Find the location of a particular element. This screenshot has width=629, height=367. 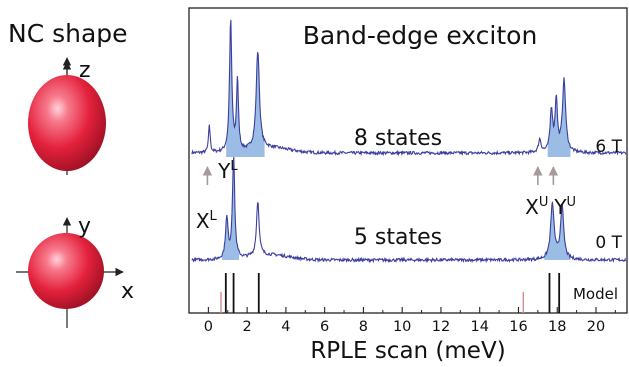

x-tick-label-12: 12 is located at coordinates (441, 327).